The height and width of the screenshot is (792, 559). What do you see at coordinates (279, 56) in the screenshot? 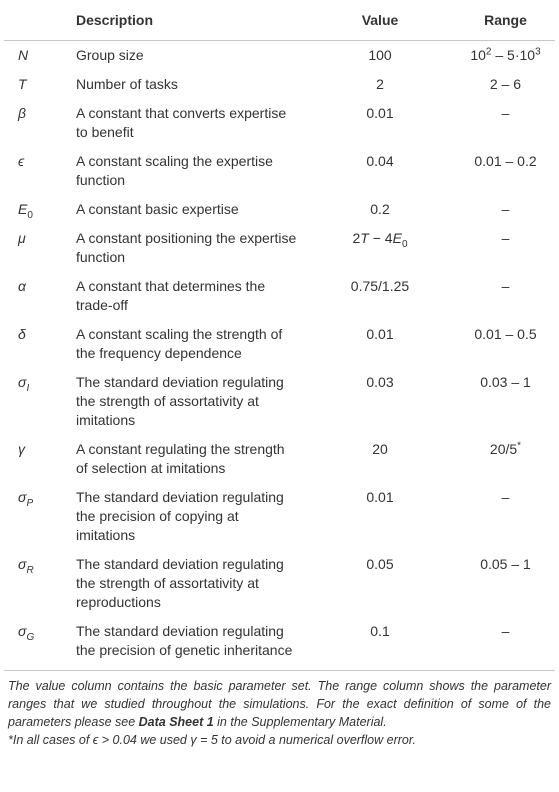
I see `table-row: N Group size 100 102 – 5·103` at bounding box center [279, 56].